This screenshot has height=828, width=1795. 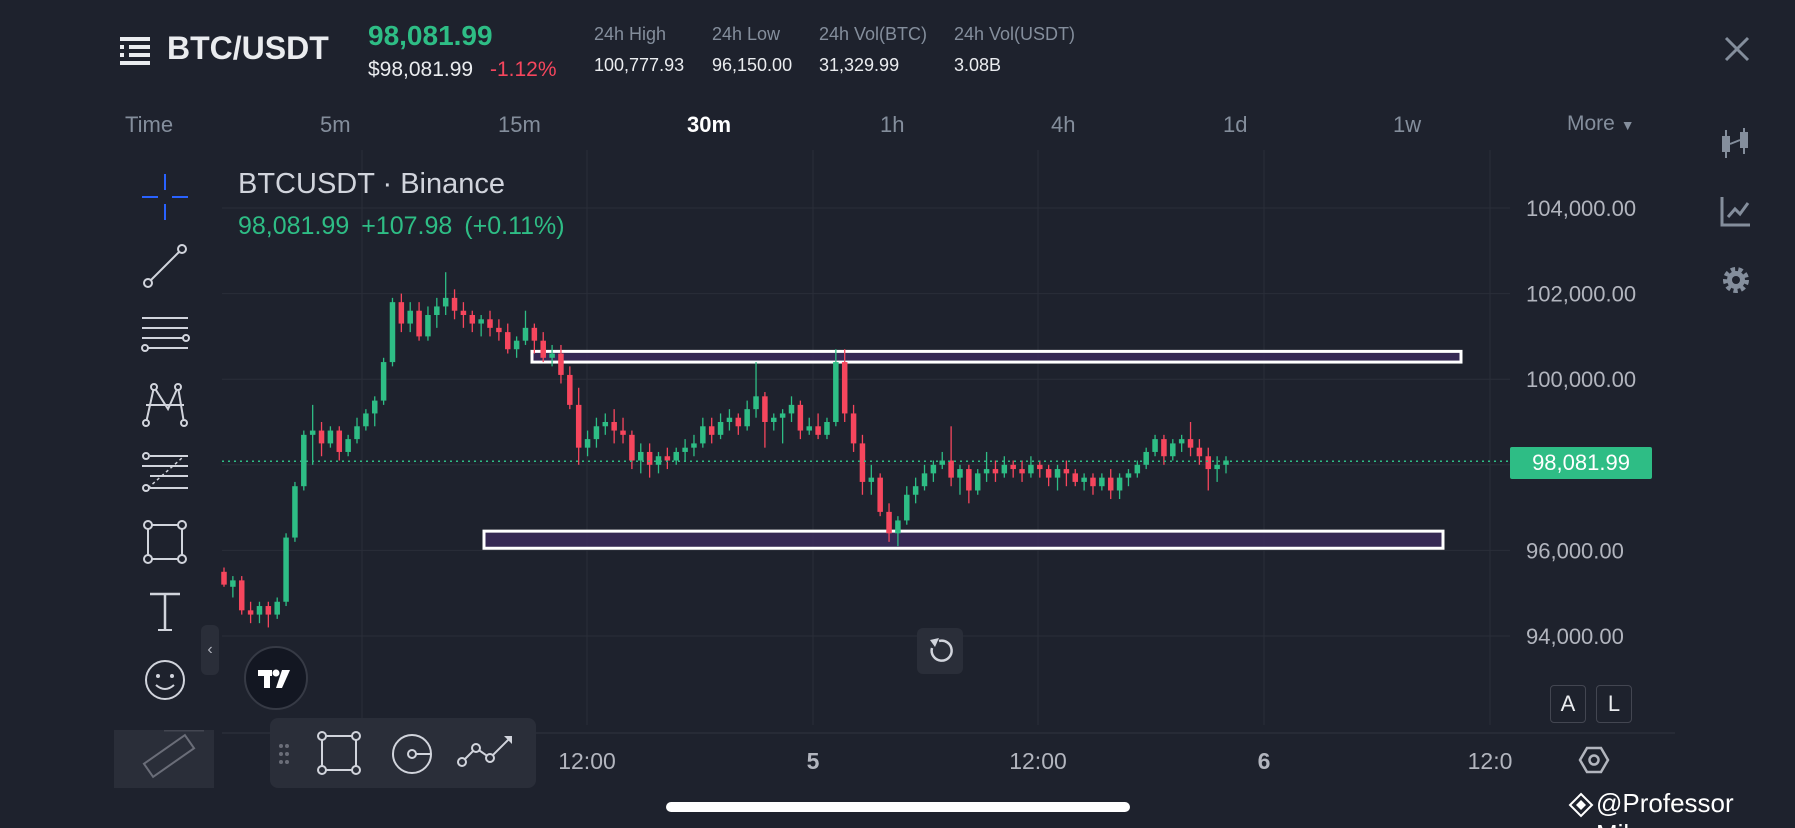 I want to click on close-icon, so click(x=1737, y=49).